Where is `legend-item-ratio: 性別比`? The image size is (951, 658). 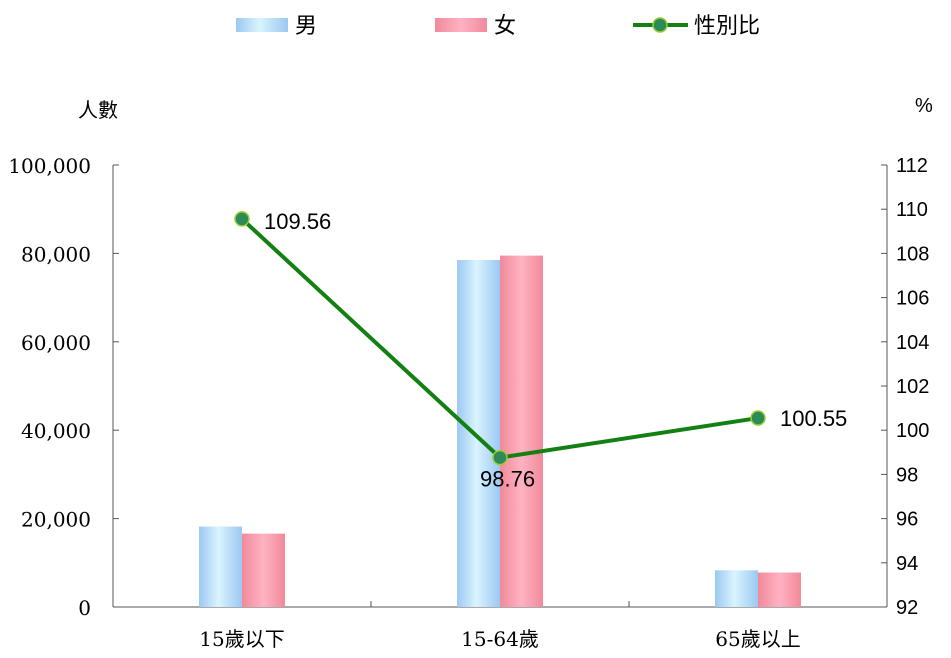
legend-item-ratio: 性別比 is located at coordinates (696, 26).